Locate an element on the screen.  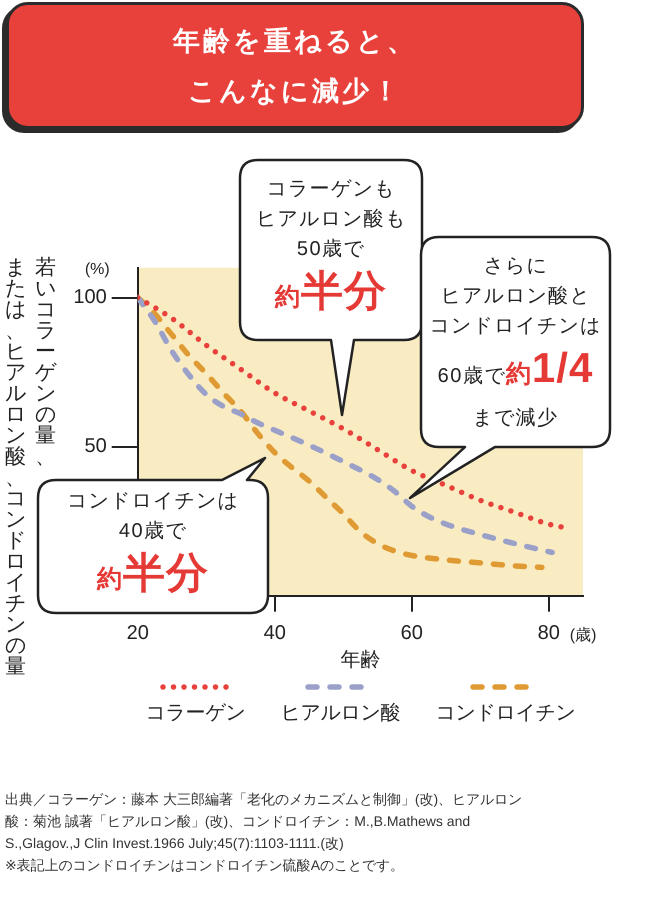
x-tick-label: 60 is located at coordinates (411, 633).